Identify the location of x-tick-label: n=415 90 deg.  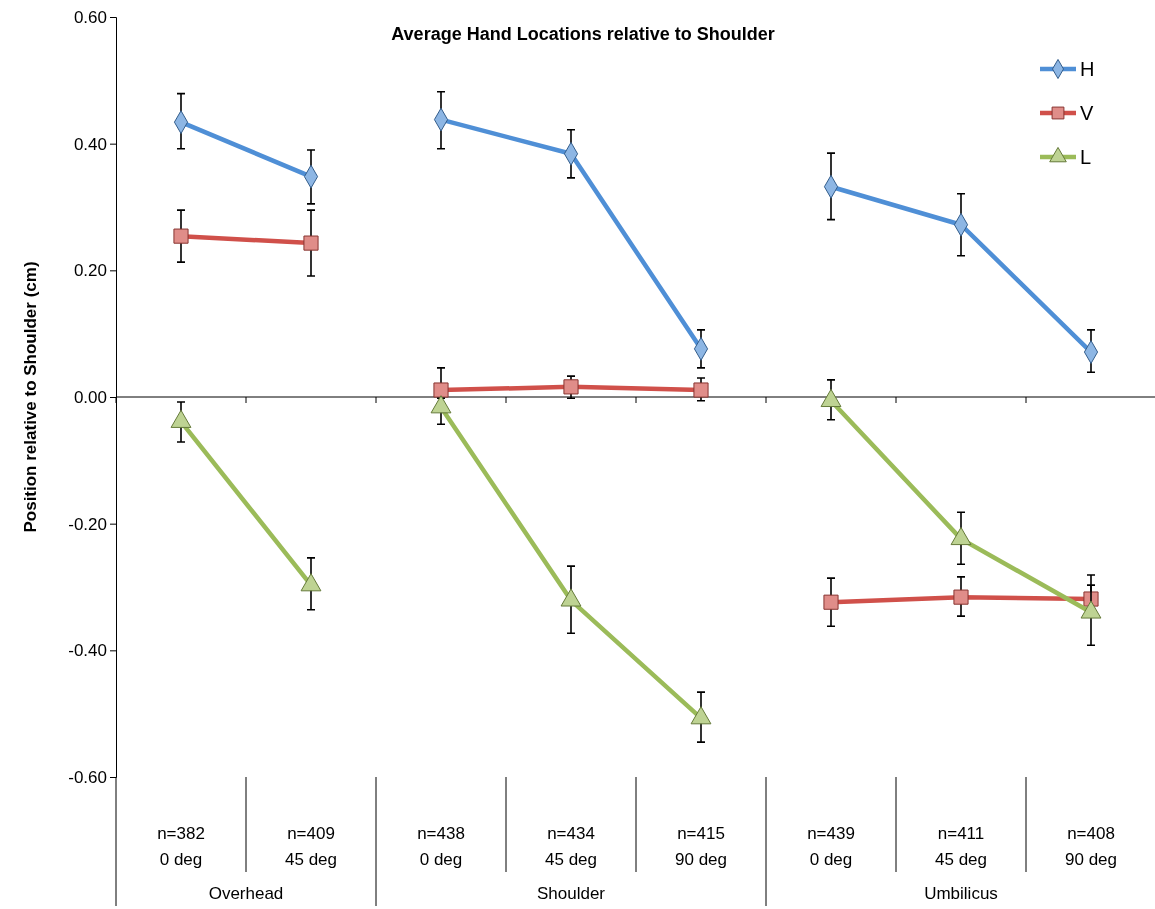
(701, 846).